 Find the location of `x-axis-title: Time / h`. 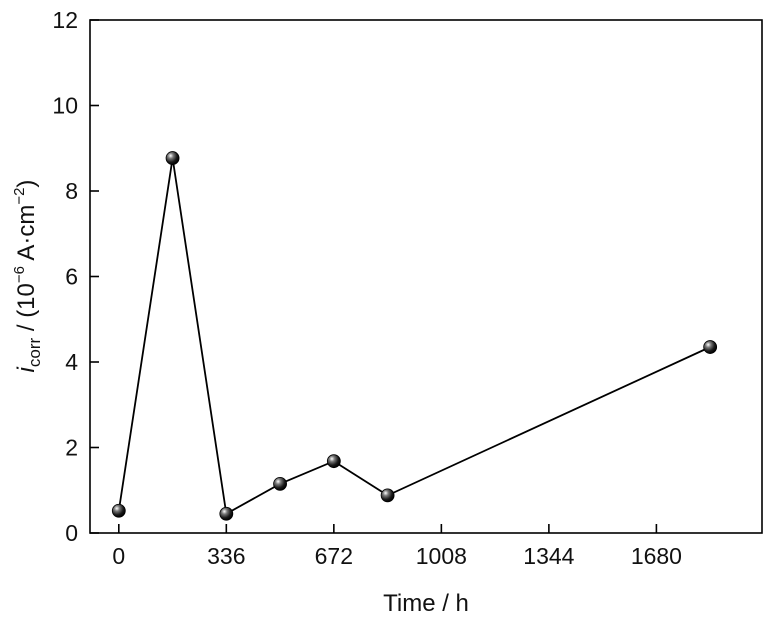

x-axis-title: Time / h is located at coordinates (426, 603).